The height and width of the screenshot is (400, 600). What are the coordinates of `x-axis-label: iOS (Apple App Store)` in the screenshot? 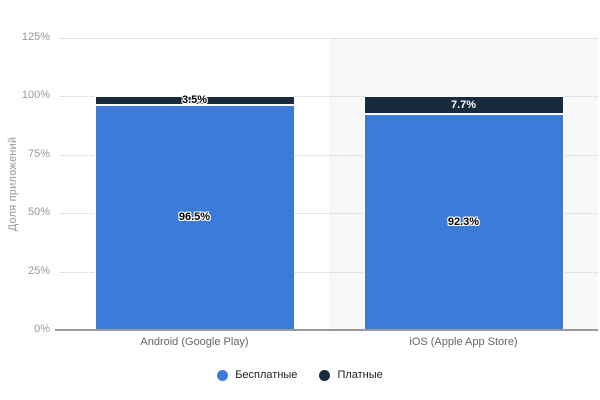 It's located at (463, 342).